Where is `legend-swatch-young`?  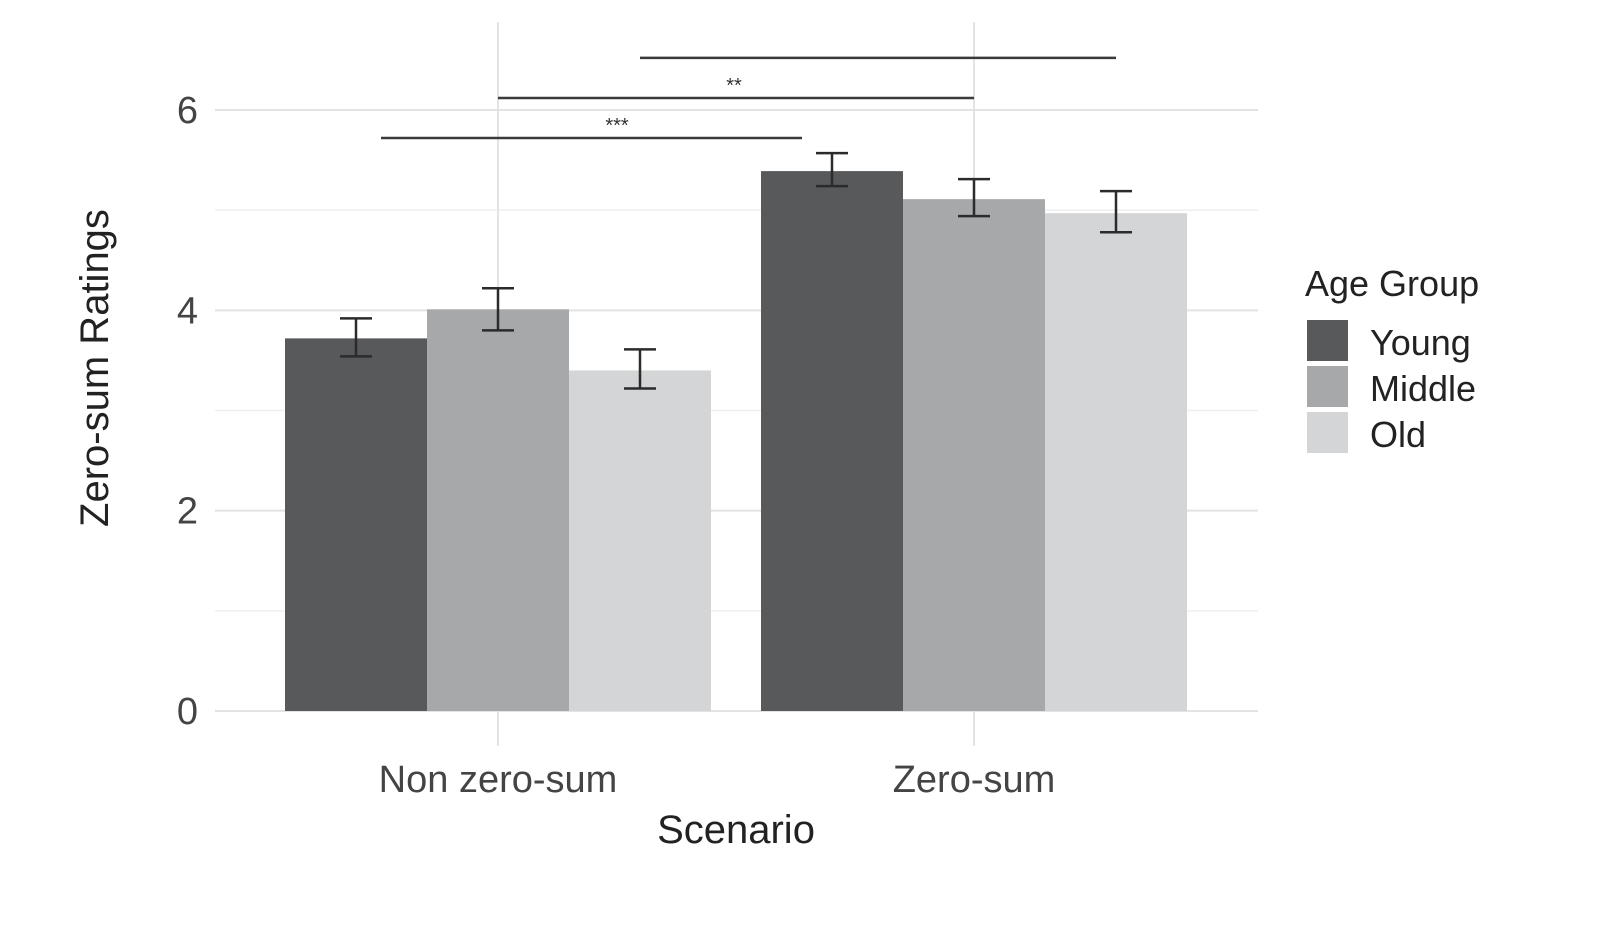 legend-swatch-young is located at coordinates (1327, 340).